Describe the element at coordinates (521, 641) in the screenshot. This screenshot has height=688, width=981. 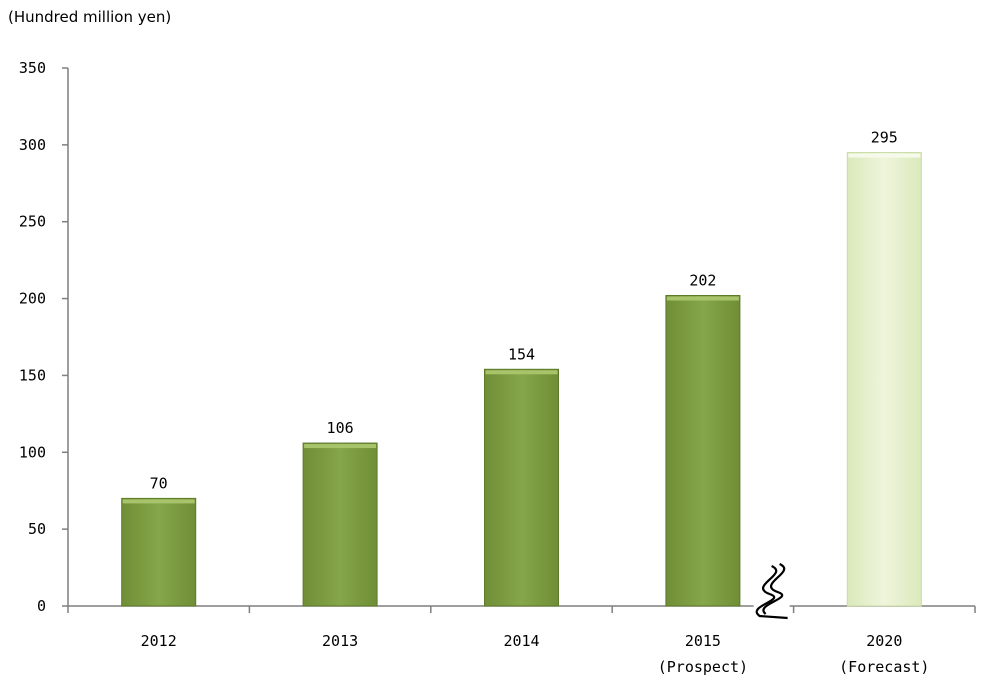
I see `x-tick-label: 2014` at that location.